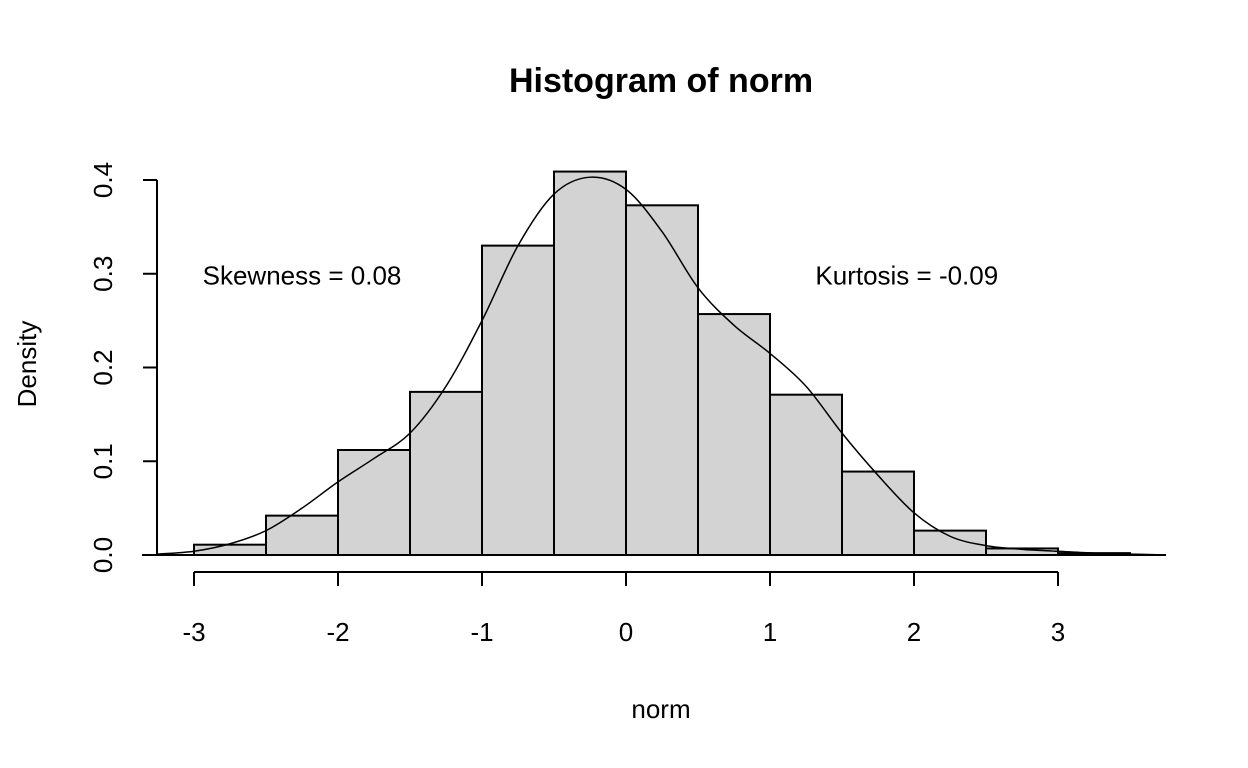  What do you see at coordinates (103, 461) in the screenshot?
I see `y-tick-label-1: 0.1` at bounding box center [103, 461].